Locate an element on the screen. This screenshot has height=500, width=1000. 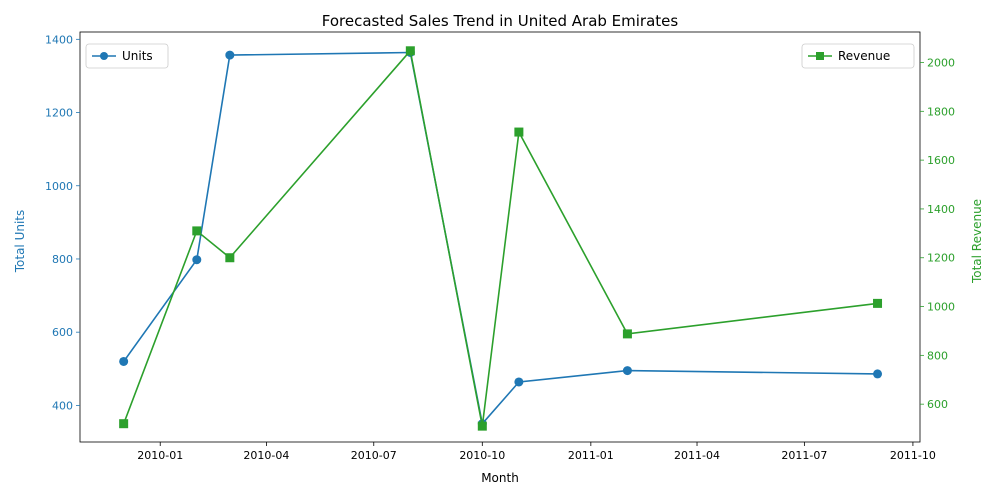
y-right-tick-label: 600 is located at coordinates (937, 404).